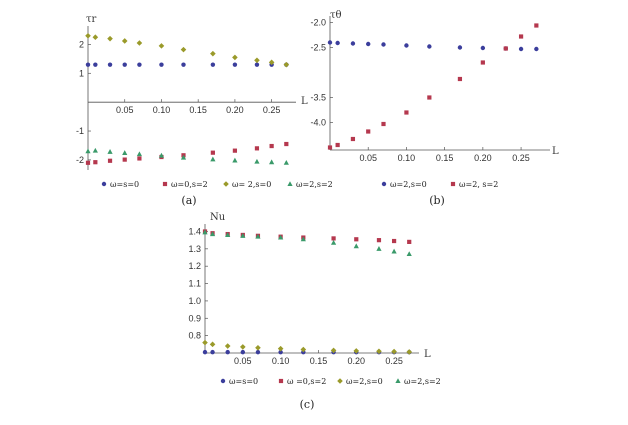 The image size is (628, 425). I want to click on y-tick-label: 1.2, so click(194, 266).